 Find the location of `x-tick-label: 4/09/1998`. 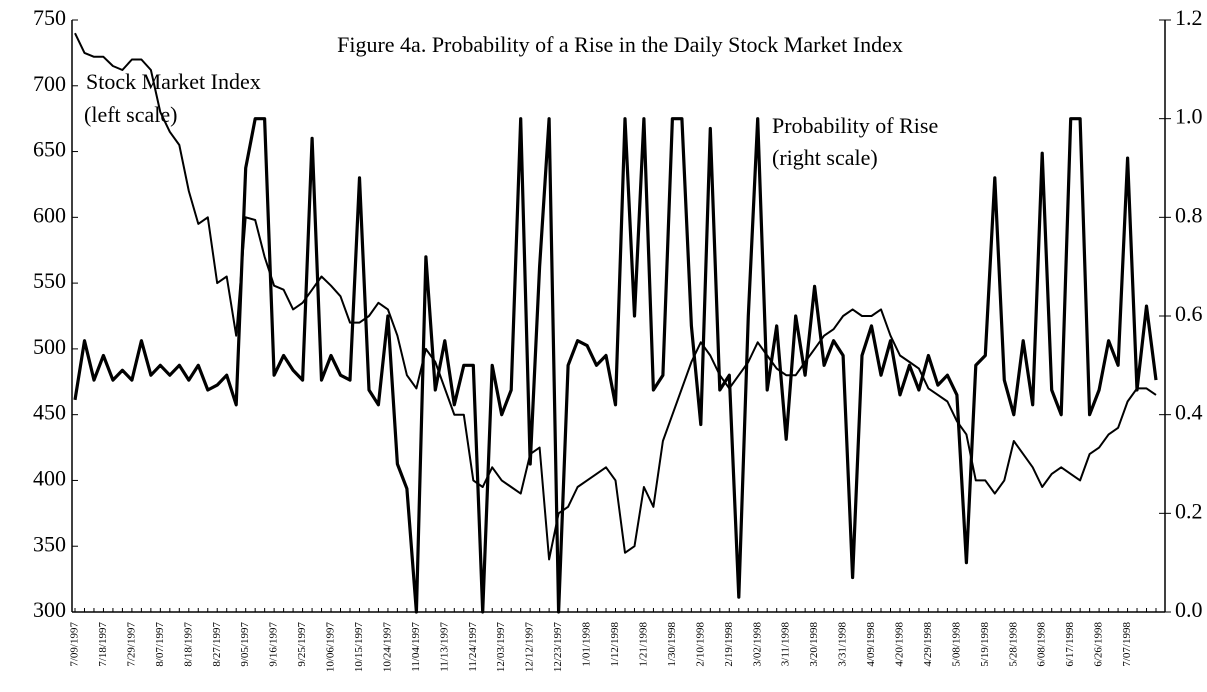

x-tick-label: 4/09/1998 is located at coordinates (871, 644).